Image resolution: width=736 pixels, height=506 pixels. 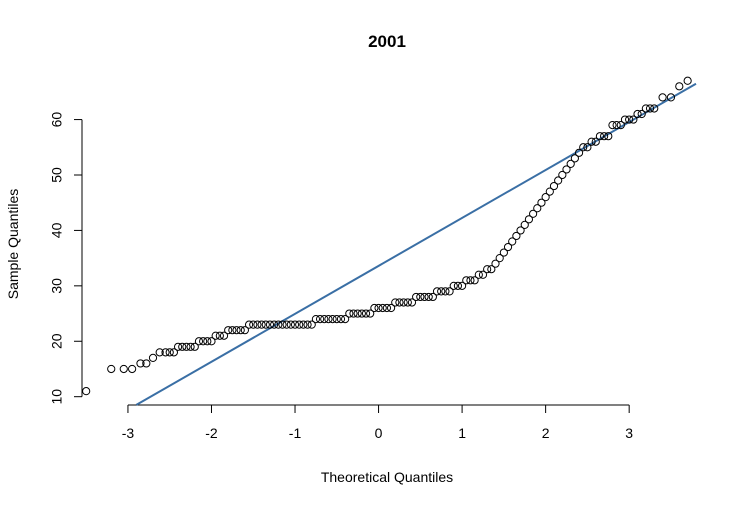 What do you see at coordinates (387, 477) in the screenshot?
I see `x-axis-title: Theoretical Quantiles` at bounding box center [387, 477].